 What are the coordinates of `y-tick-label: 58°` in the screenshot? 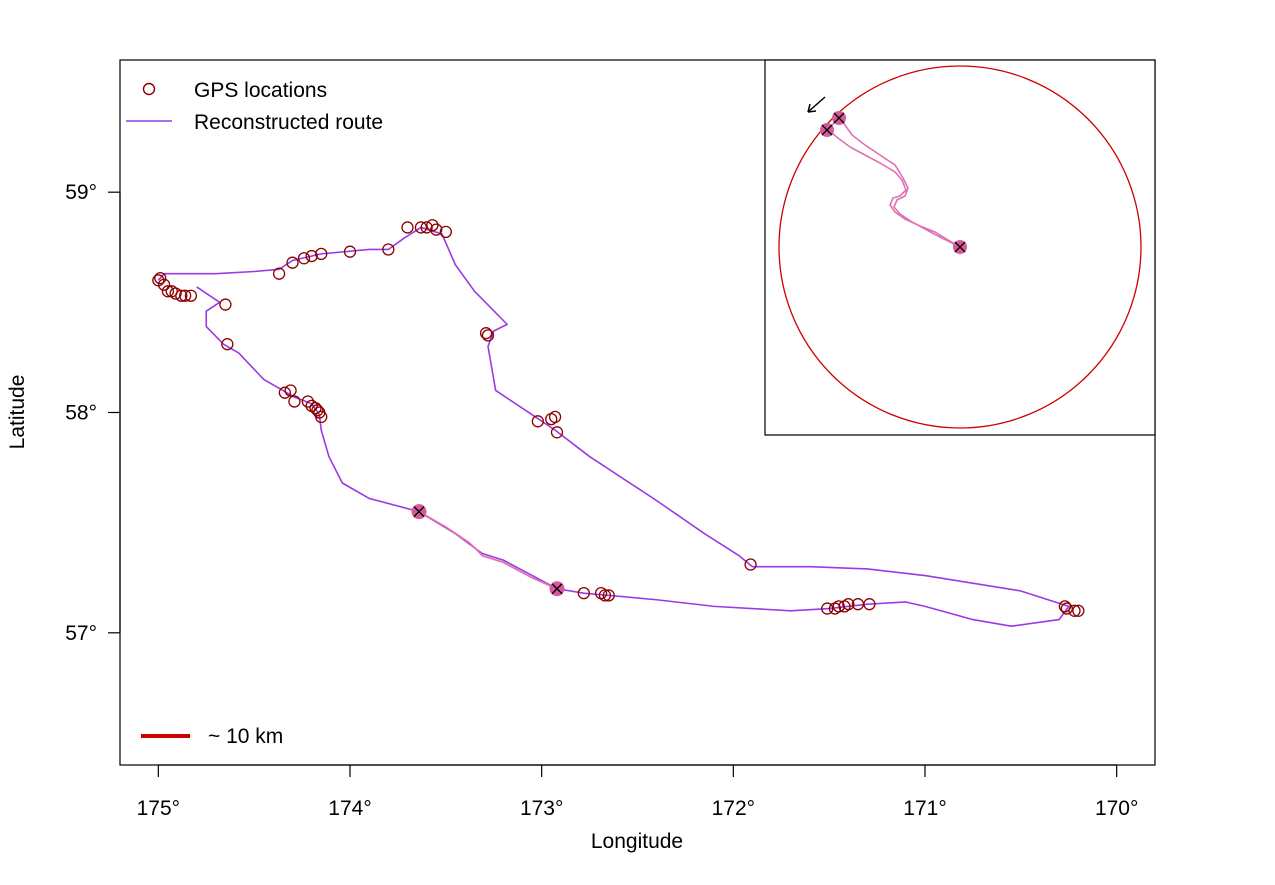 It's located at (81, 413).